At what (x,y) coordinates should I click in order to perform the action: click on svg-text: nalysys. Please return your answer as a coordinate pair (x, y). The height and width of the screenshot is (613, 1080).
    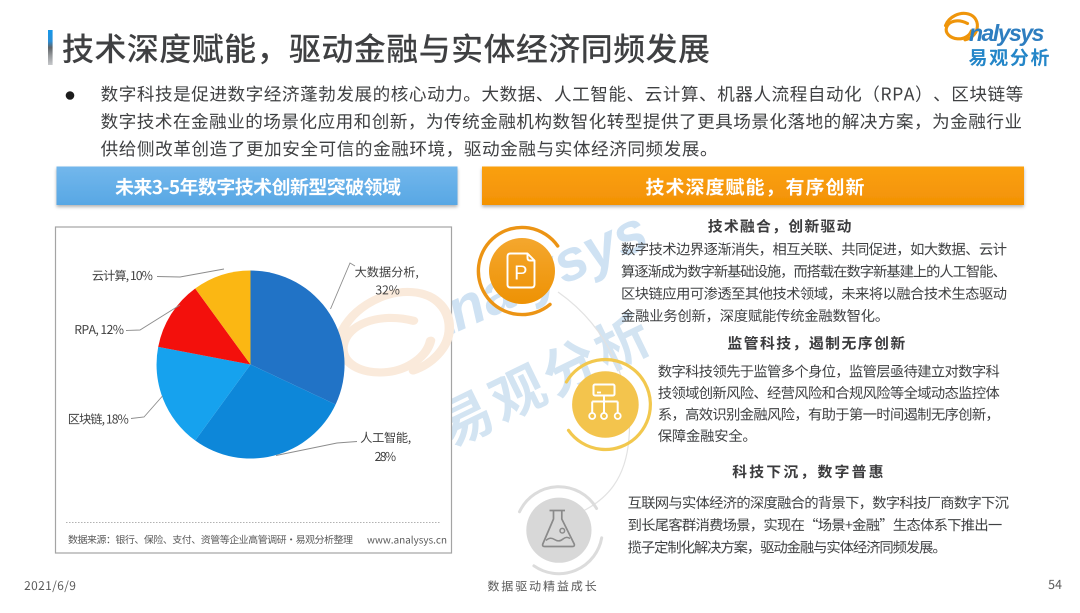
    Looking at the image, I should click on (1006, 33).